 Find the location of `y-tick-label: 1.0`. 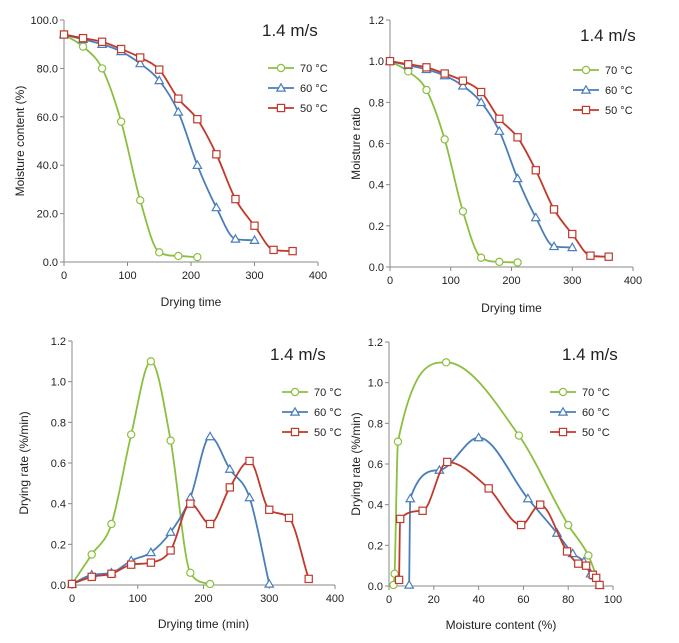

y-tick-label: 1.0 is located at coordinates (375, 384).